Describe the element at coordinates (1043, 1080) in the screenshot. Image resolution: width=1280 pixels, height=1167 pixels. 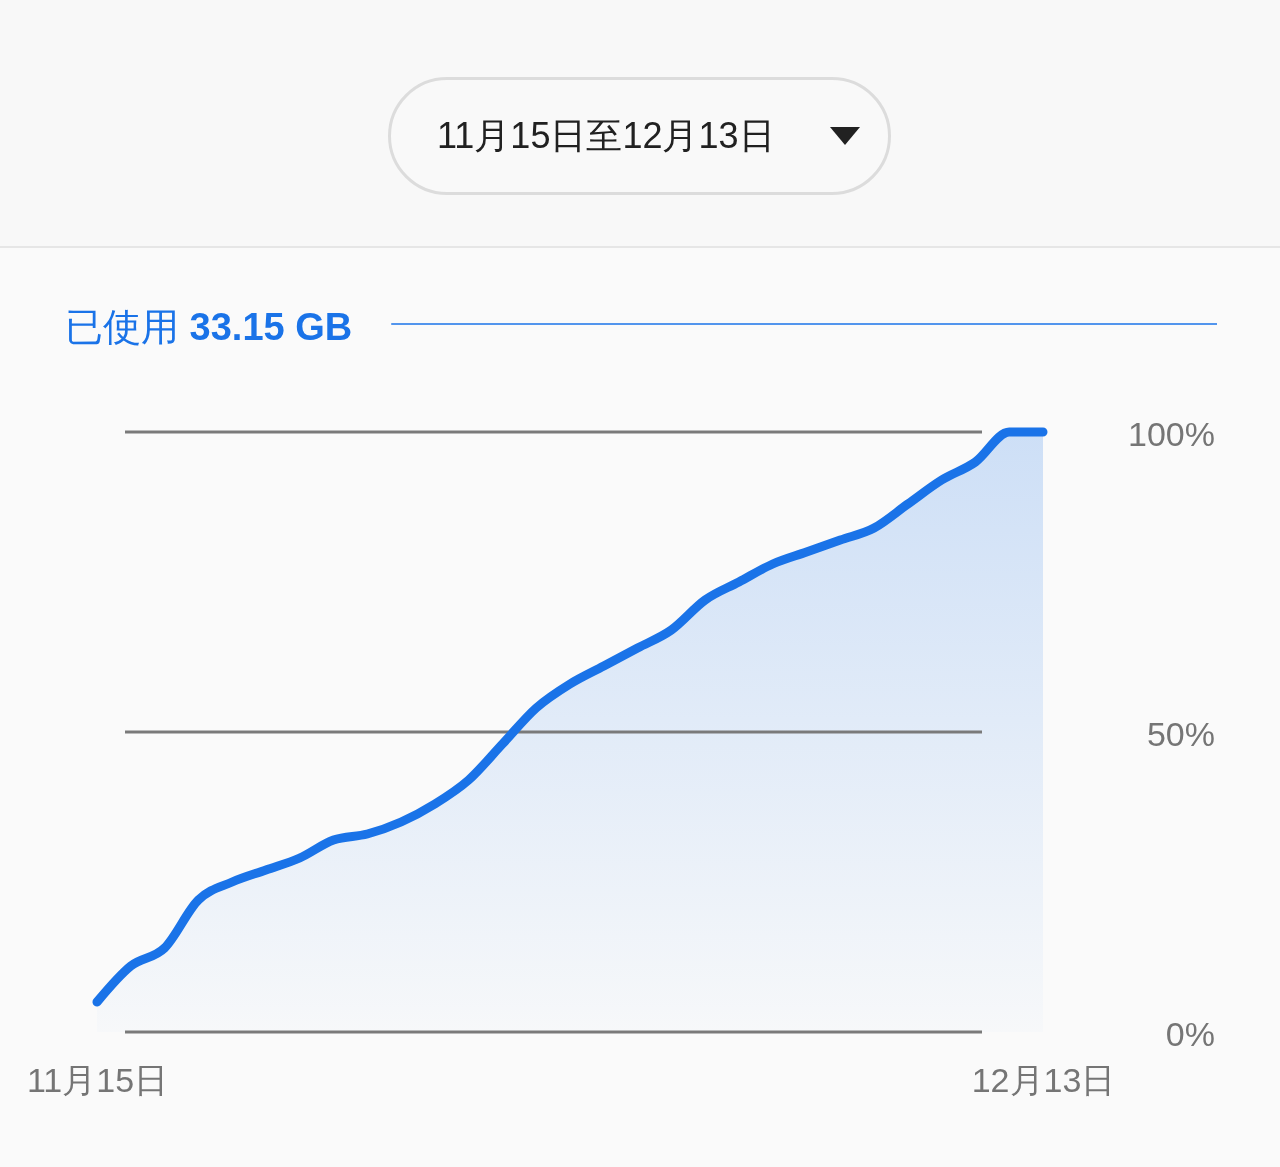
I see `x-tick-label: 12月13日` at that location.